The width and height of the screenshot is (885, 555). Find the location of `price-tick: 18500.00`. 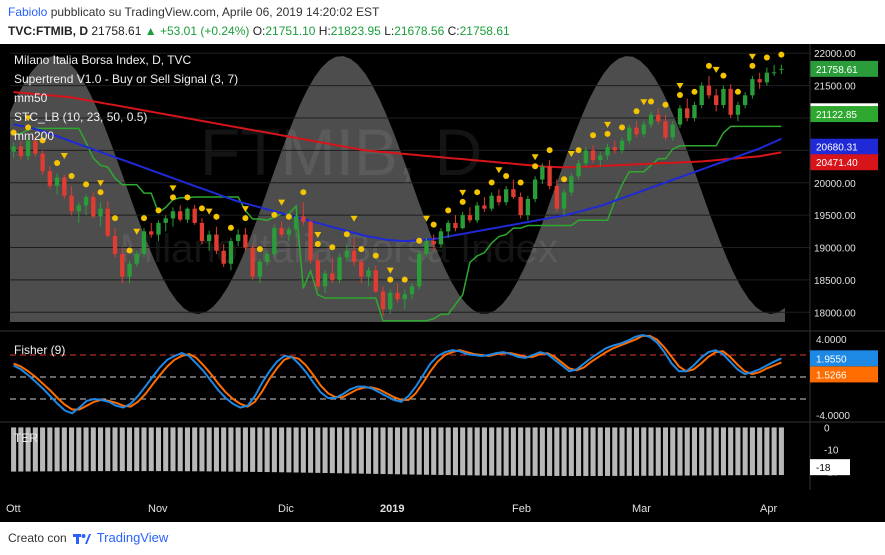

price-tick: 18500.00 is located at coordinates (835, 281).